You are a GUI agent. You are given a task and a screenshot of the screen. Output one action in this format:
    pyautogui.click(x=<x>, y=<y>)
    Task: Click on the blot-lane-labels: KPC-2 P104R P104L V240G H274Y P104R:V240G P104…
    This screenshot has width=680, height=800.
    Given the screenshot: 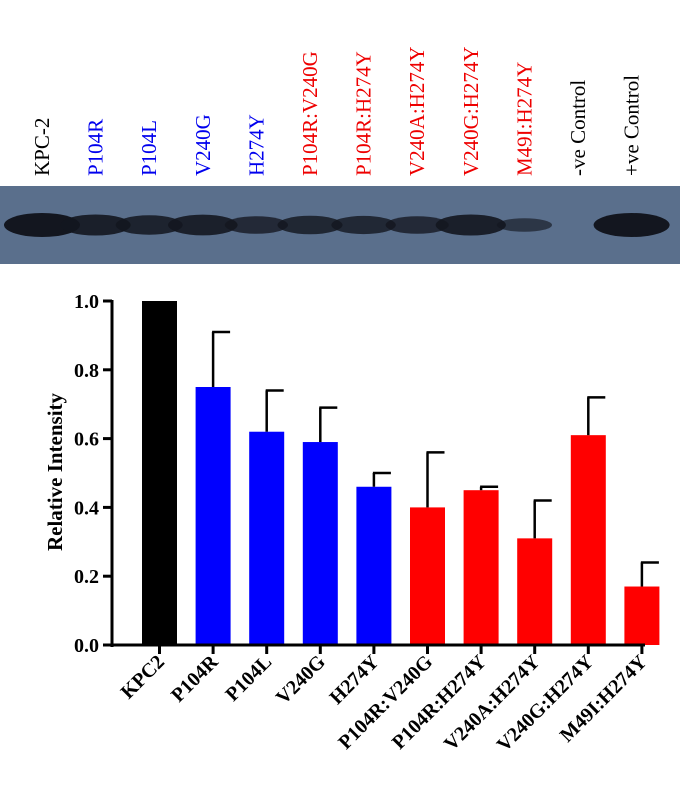 What is the action you would take?
    pyautogui.click(x=337, y=112)
    